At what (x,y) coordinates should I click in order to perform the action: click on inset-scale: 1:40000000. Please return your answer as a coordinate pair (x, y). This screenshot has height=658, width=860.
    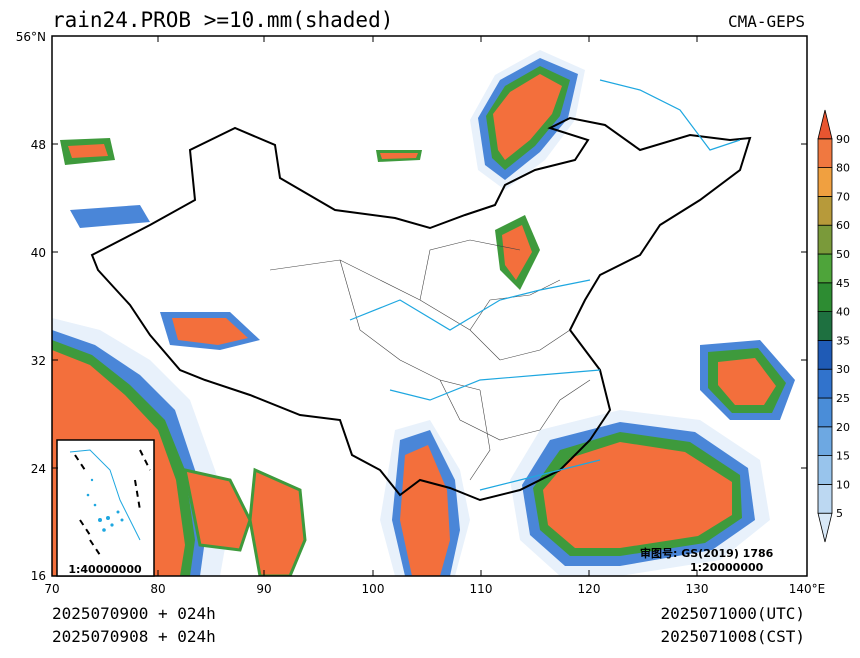
    Looking at the image, I should click on (105, 569).